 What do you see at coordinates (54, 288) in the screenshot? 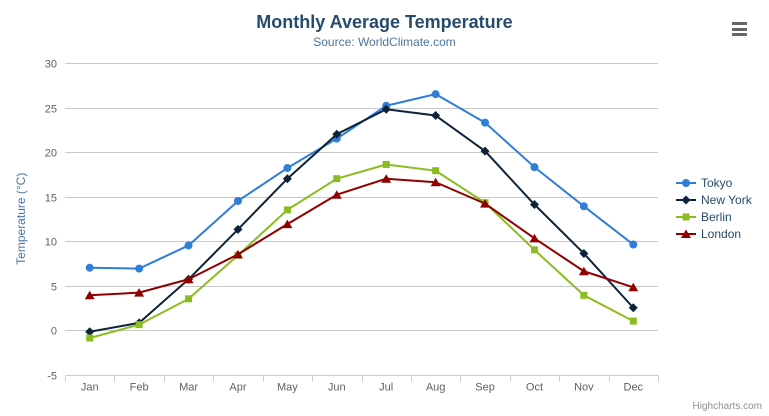
I see `y-axis-label: 5` at bounding box center [54, 288].